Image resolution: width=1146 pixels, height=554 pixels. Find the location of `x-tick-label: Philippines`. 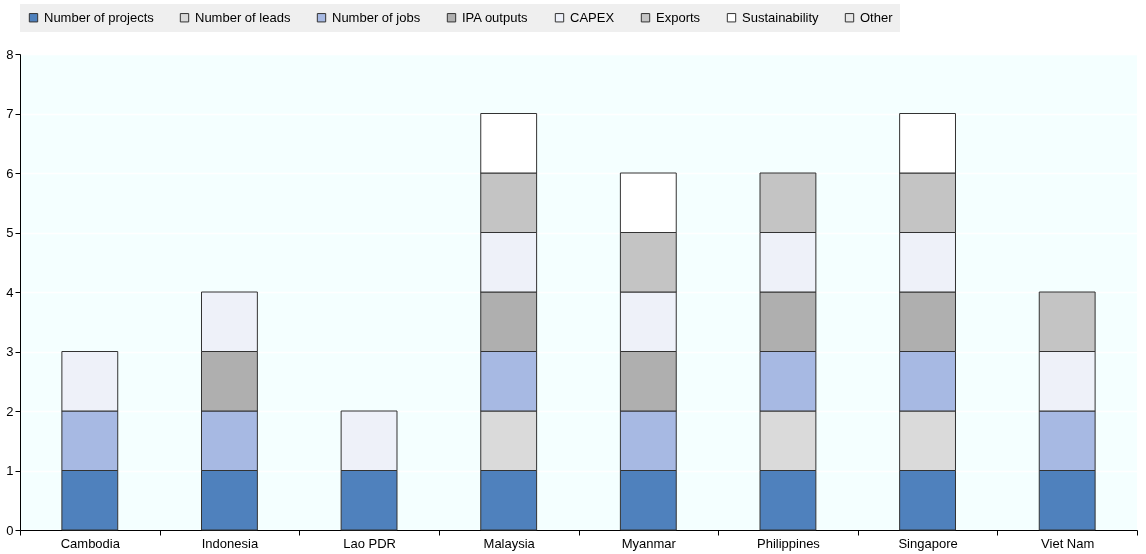

x-tick-label: Philippines is located at coordinates (789, 543).